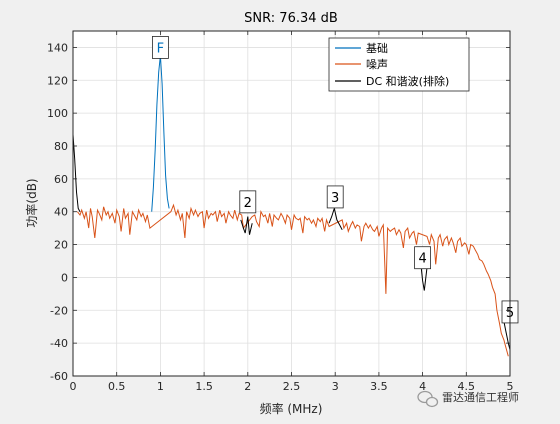 This screenshot has height=424, width=560. What do you see at coordinates (377, 64) in the screenshot?
I see `legend-label-noise: 噪声` at bounding box center [377, 64].